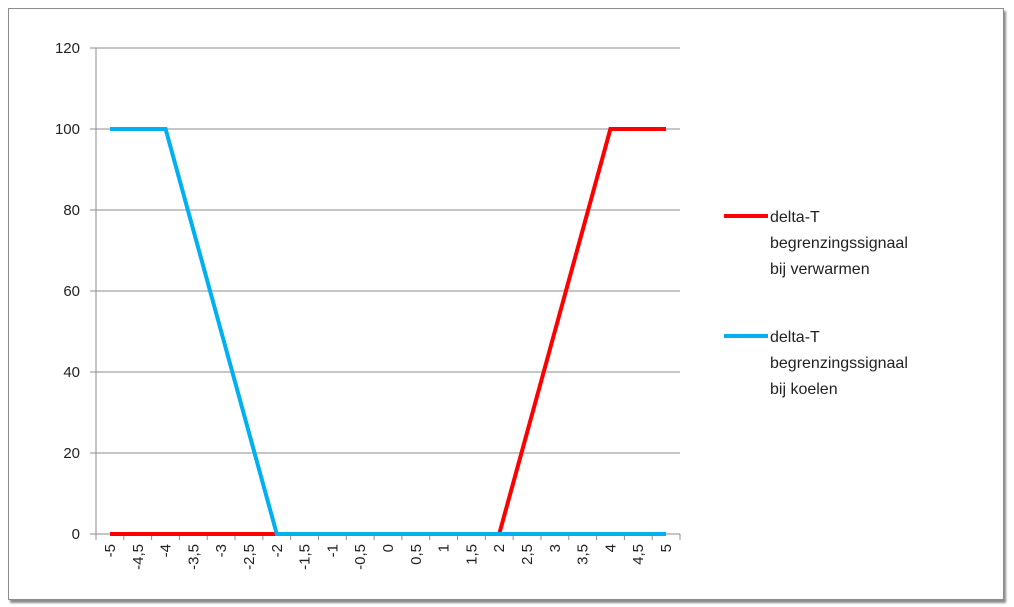 The width and height of the screenshot is (1014, 607). What do you see at coordinates (193, 557) in the screenshot?
I see `x-tick-label: -3,5` at bounding box center [193, 557].